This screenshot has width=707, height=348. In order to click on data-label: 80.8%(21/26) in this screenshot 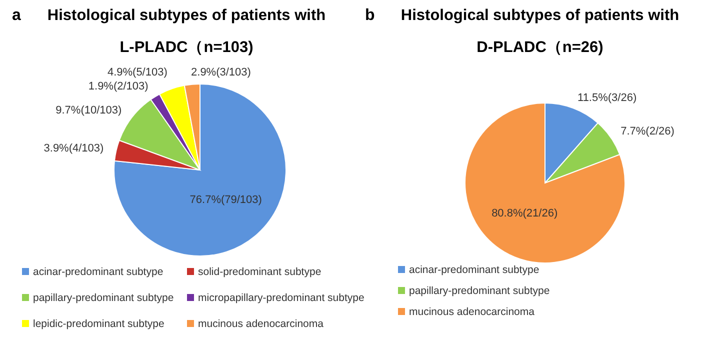, I will do `click(525, 214)`.